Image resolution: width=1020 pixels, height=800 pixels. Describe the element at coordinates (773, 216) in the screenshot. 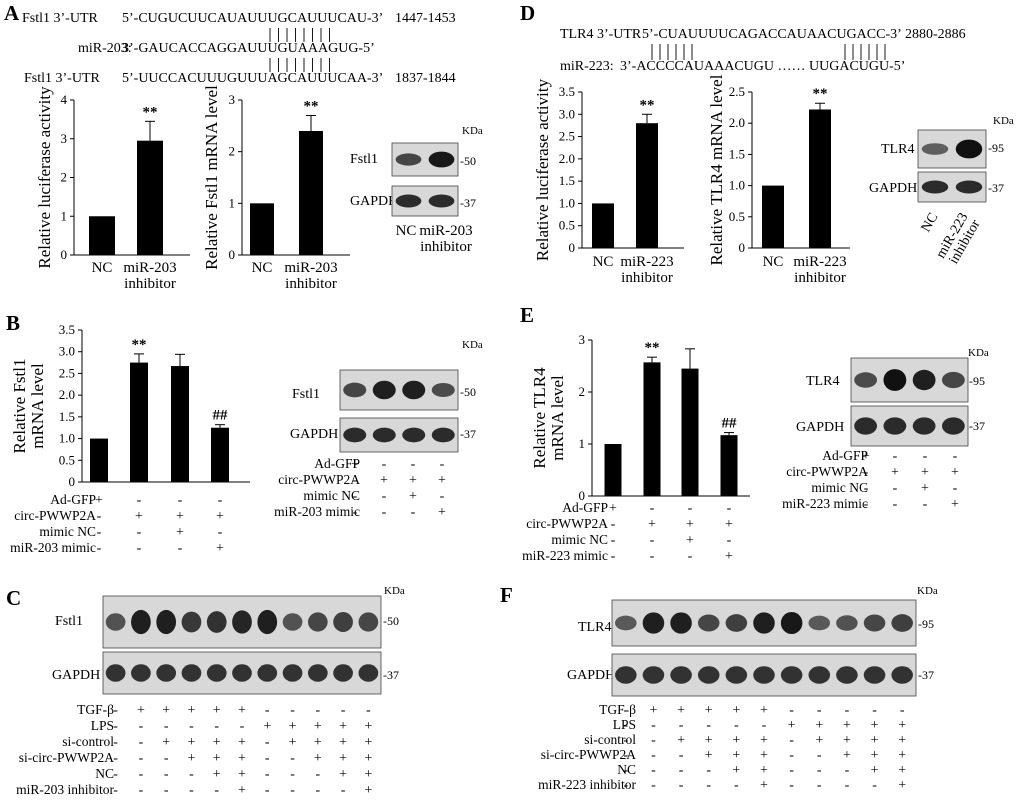

I see `panel-d-mrna-bar` at that location.